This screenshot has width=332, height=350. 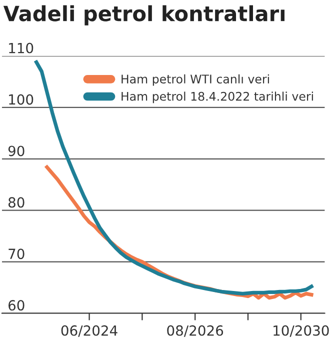 What do you see at coordinates (195, 80) in the screenshot?
I see `legend-label: Ham petrol WTI canlı veri` at bounding box center [195, 80].